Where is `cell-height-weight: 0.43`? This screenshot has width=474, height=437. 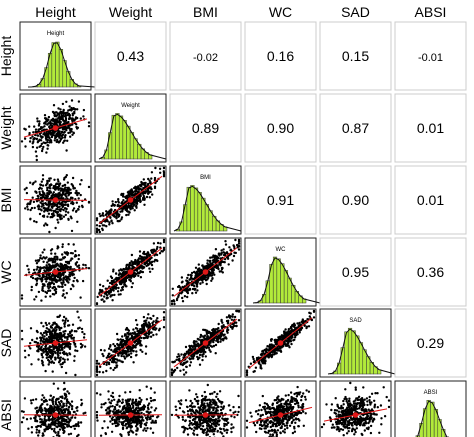
cell-height-weight: 0.43 is located at coordinates (130, 56).